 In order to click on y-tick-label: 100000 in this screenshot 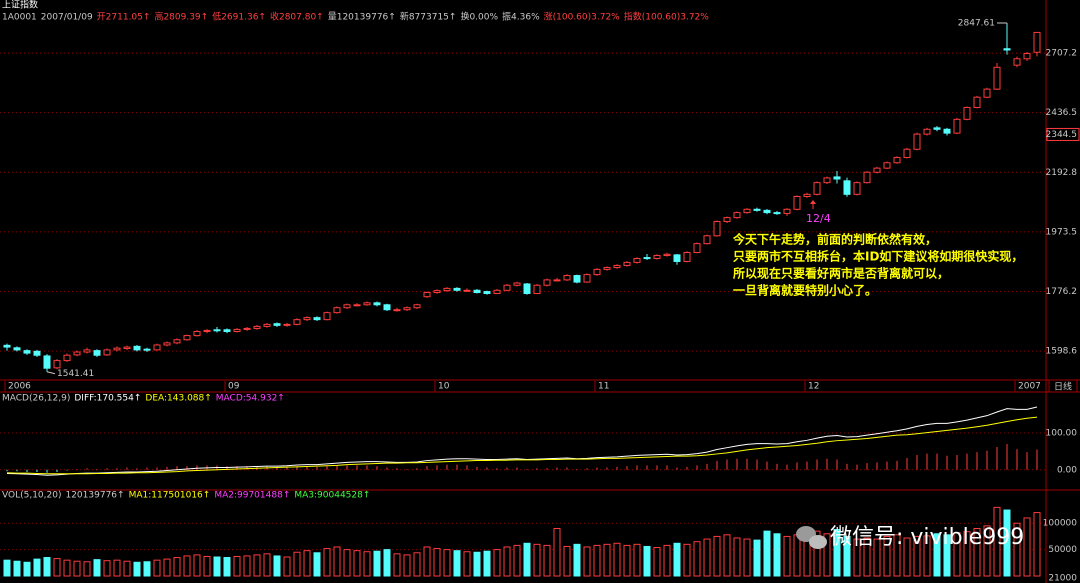, I will do `click(1060, 524)`.